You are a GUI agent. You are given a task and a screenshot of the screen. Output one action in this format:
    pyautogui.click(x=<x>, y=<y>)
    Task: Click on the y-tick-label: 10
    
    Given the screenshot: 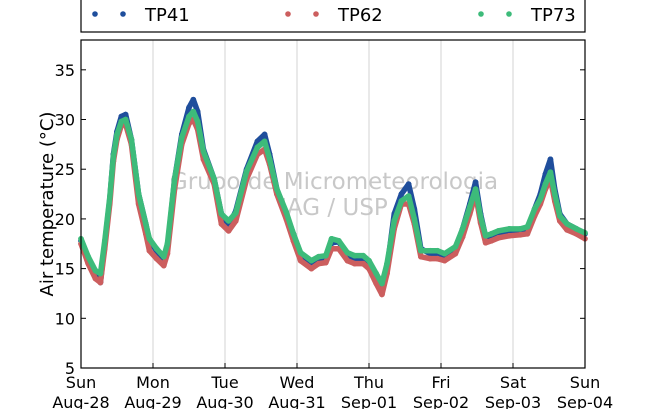 What is the action you would take?
    pyautogui.click(x=65, y=318)
    